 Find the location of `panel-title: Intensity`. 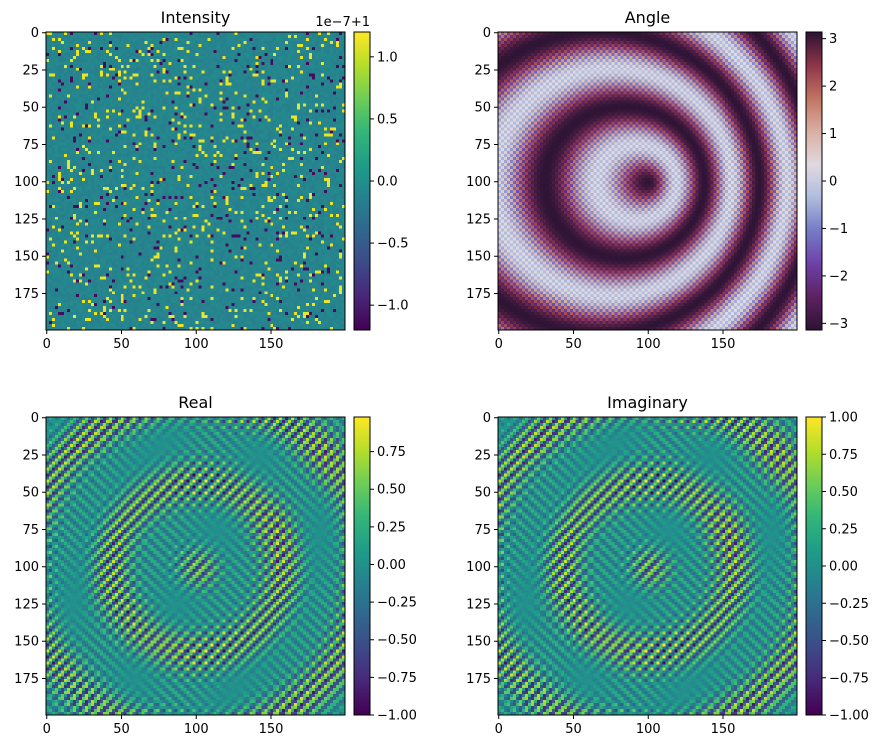

panel-title: Intensity is located at coordinates (196, 17).